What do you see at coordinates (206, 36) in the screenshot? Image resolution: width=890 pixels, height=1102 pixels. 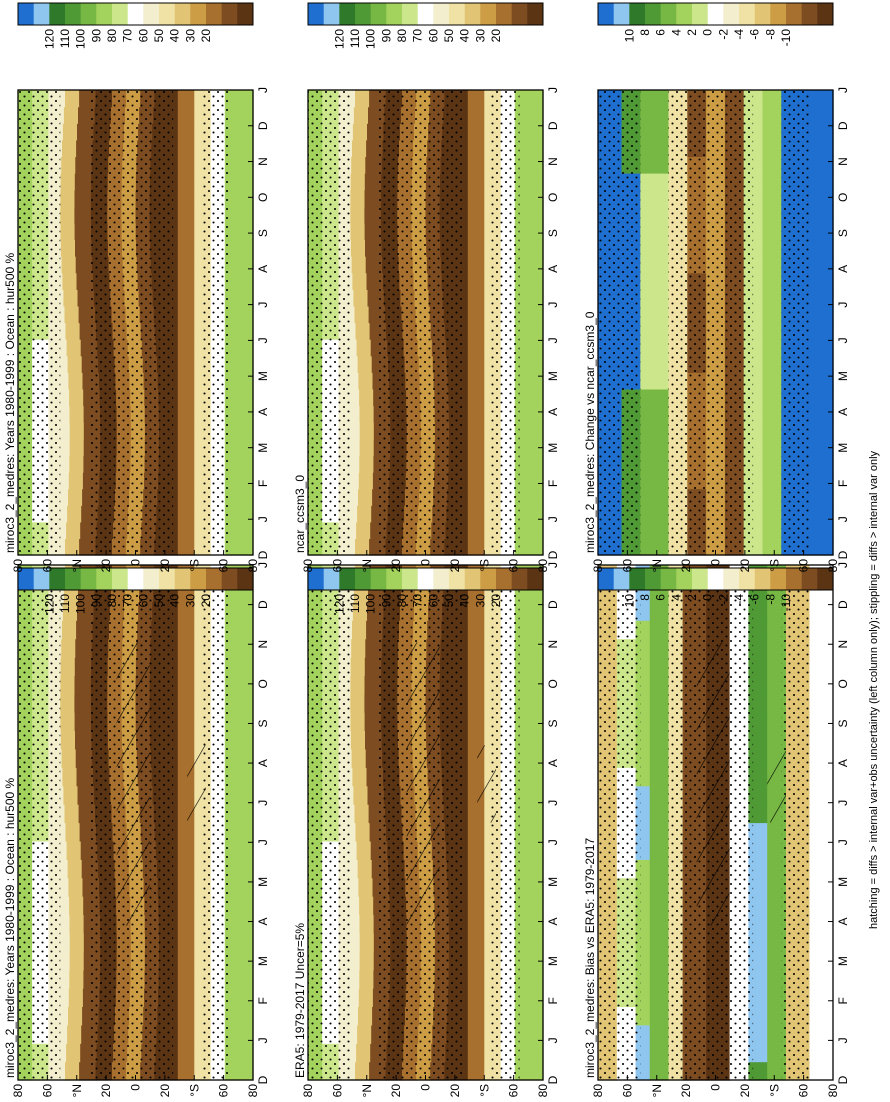 I see `colorbar-tick-label: 20` at bounding box center [206, 36].